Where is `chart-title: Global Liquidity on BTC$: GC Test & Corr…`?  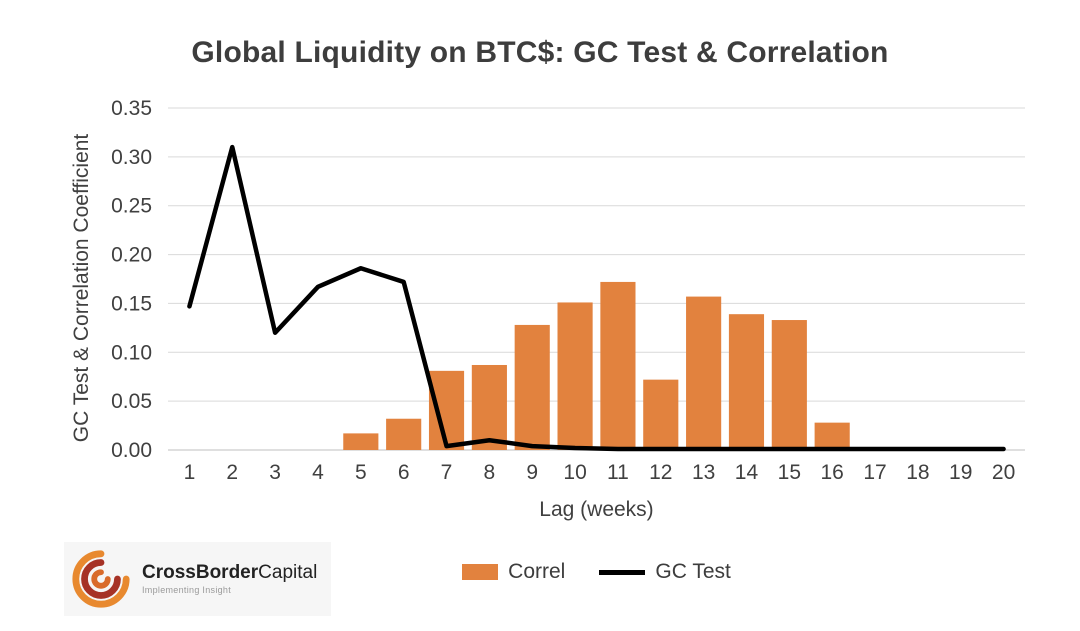 chart-title: Global Liquidity on BTC$: GC Test & Corr… is located at coordinates (540, 52).